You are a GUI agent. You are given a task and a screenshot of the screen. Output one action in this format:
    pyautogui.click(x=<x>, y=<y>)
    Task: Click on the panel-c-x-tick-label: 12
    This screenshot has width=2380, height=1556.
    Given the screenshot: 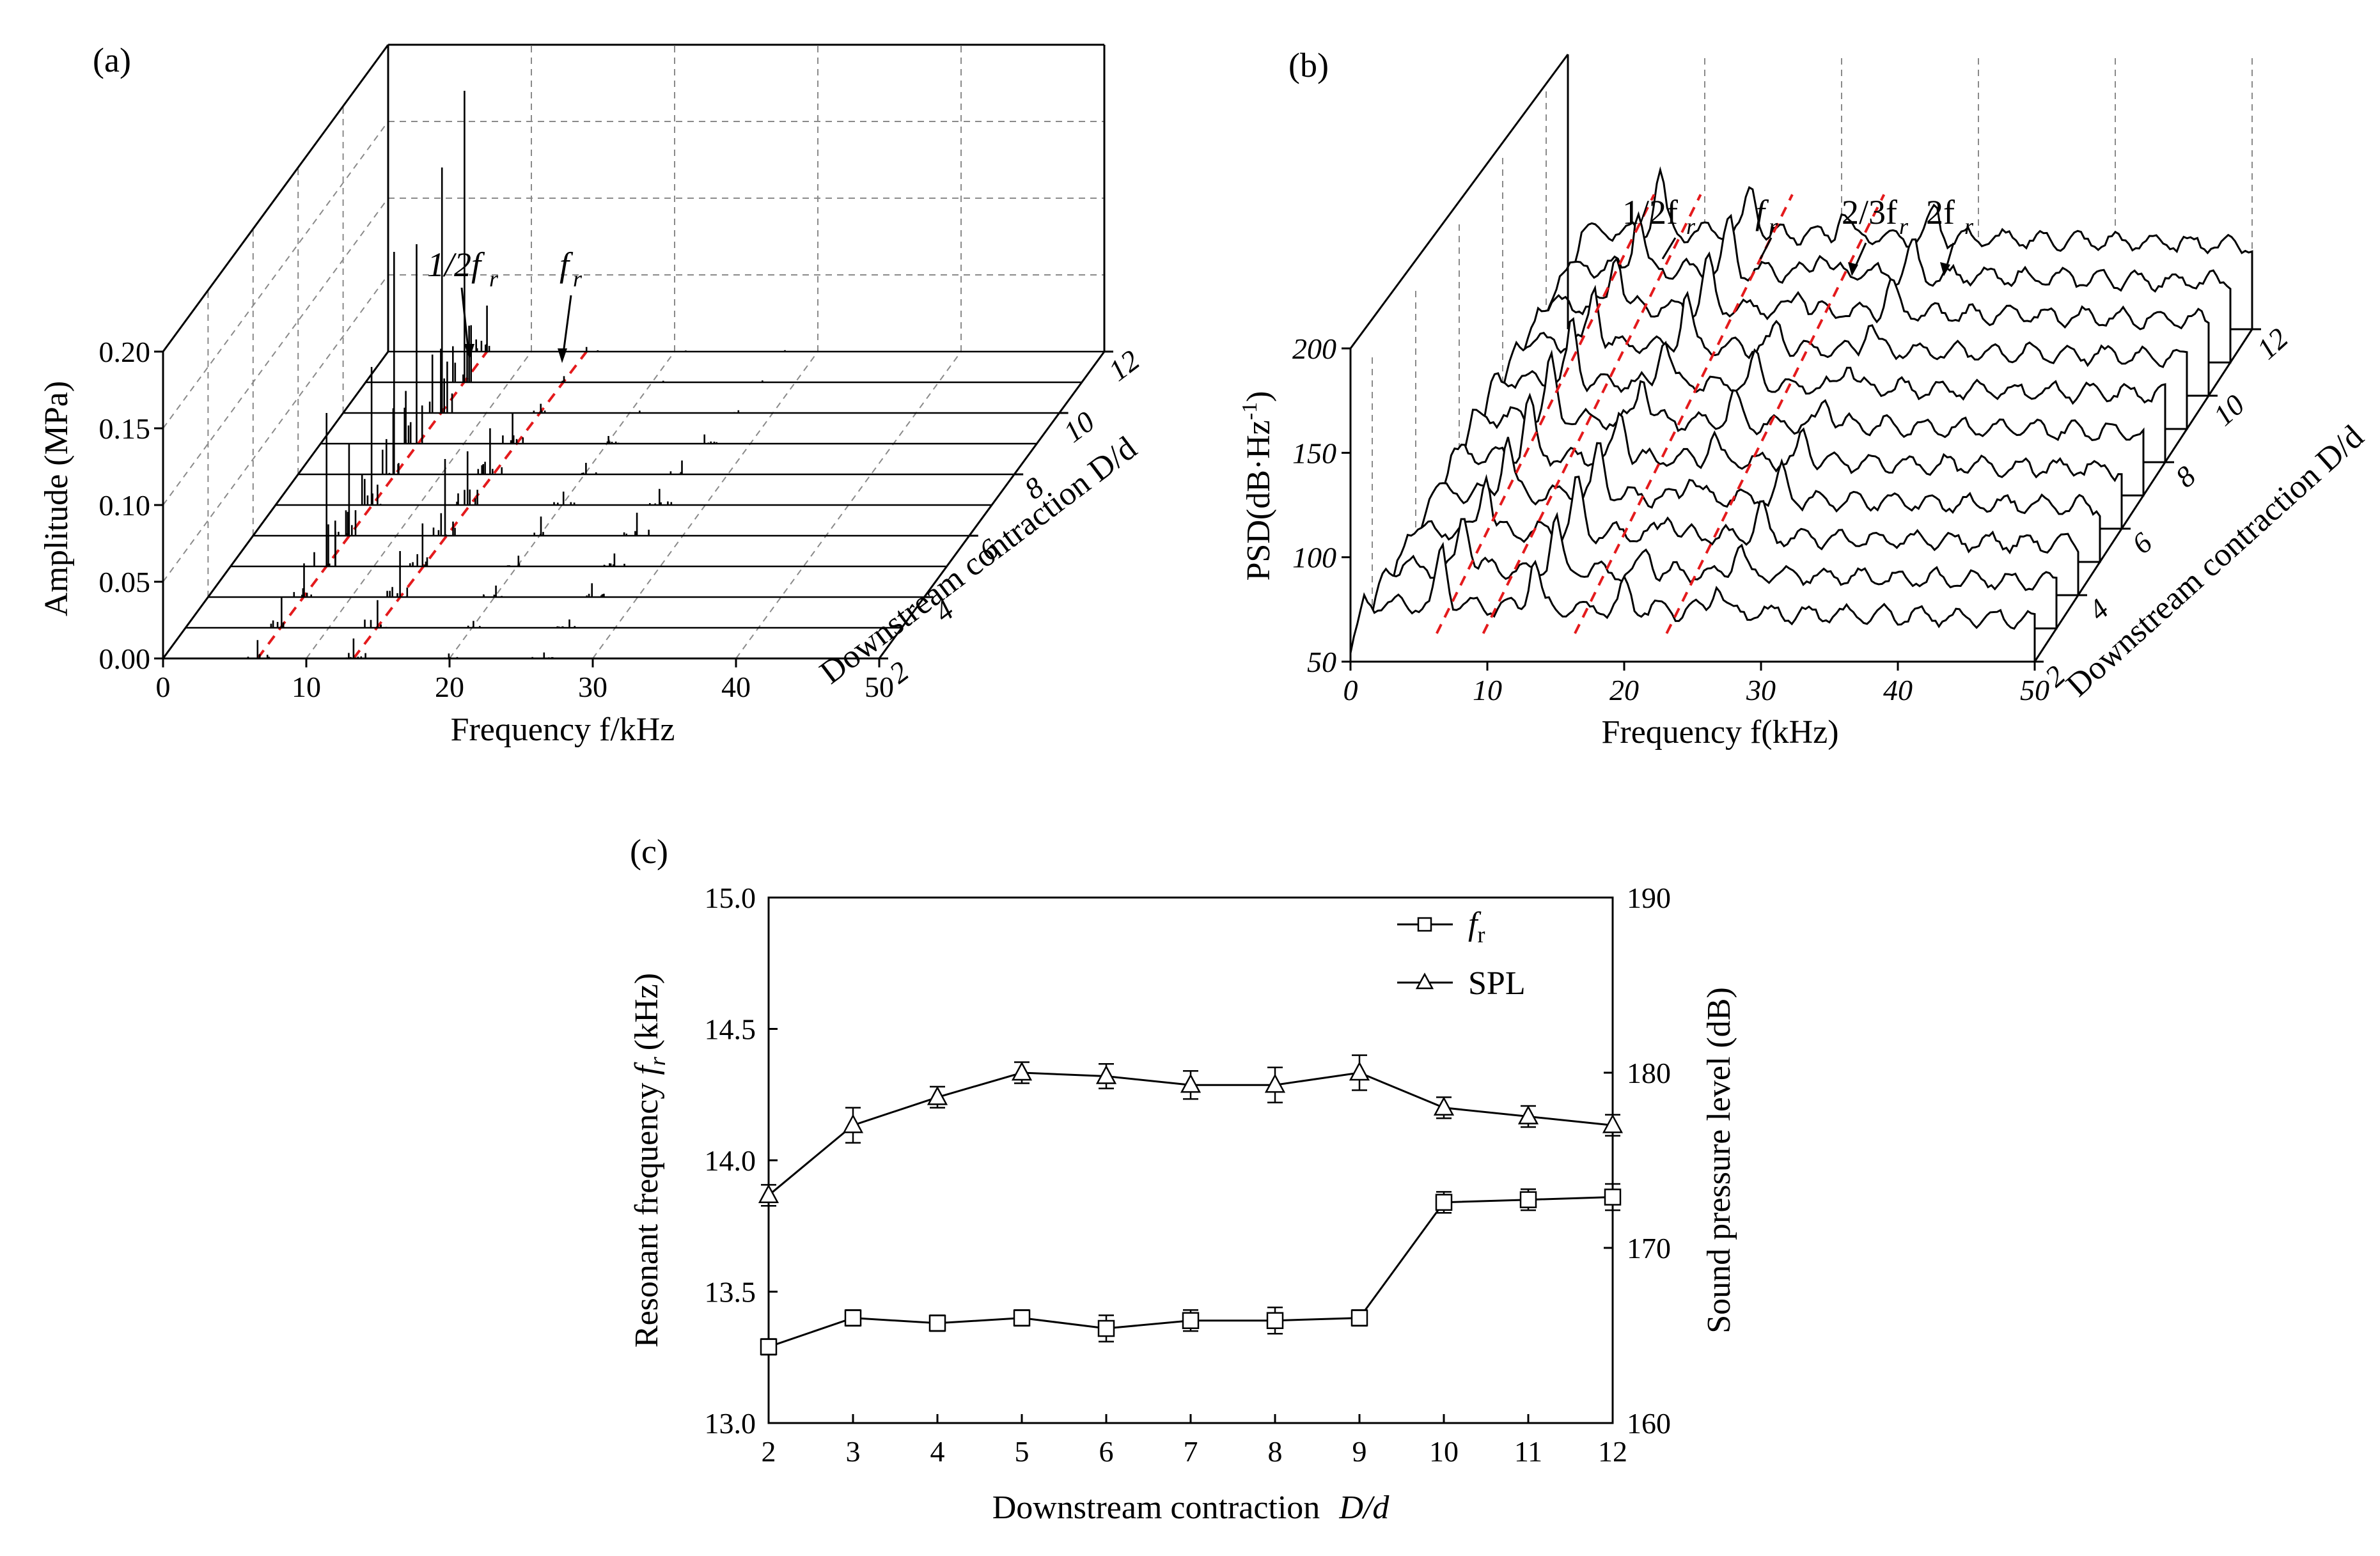 What is the action you would take?
    pyautogui.click(x=1612, y=1452)
    